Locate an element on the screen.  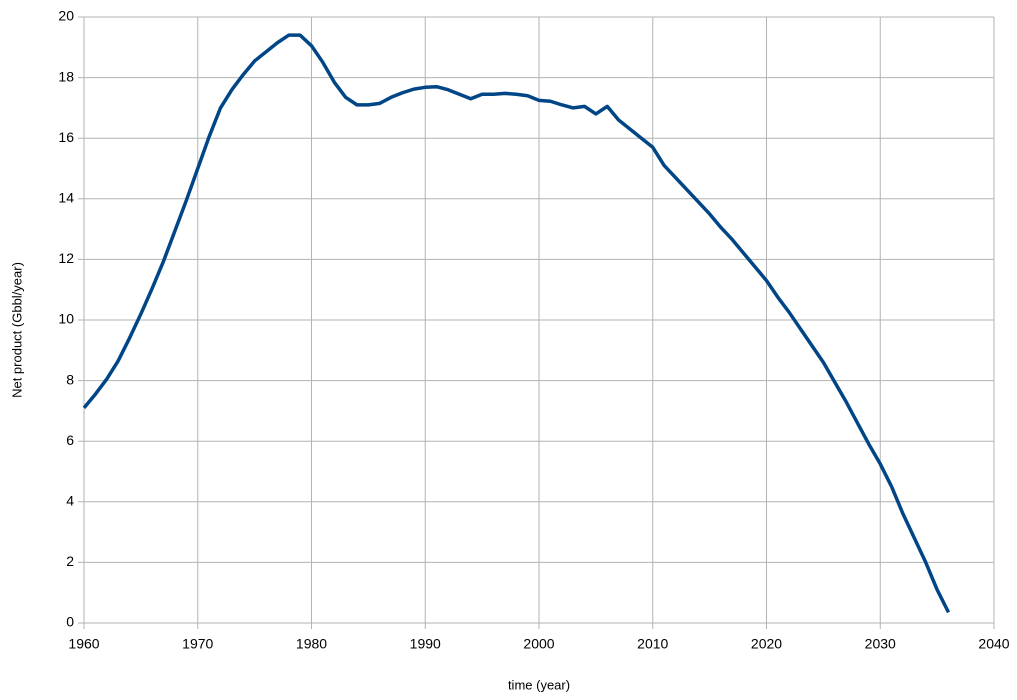
y-tick-label: 4 is located at coordinates (70, 501).